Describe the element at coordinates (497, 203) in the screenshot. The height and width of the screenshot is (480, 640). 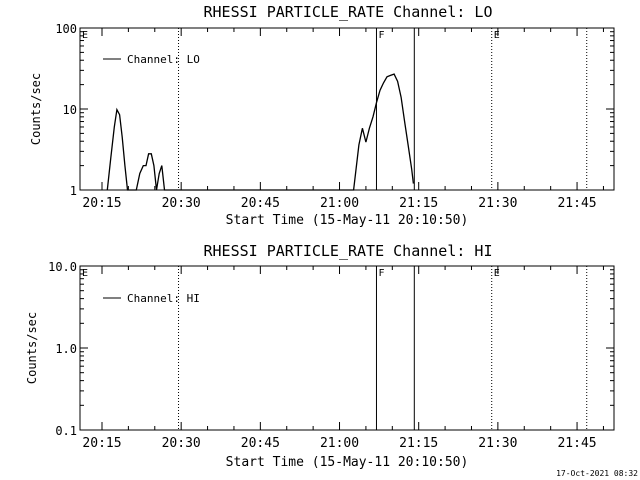
I see `panel-lo-xtick-label: 21:30` at that location.